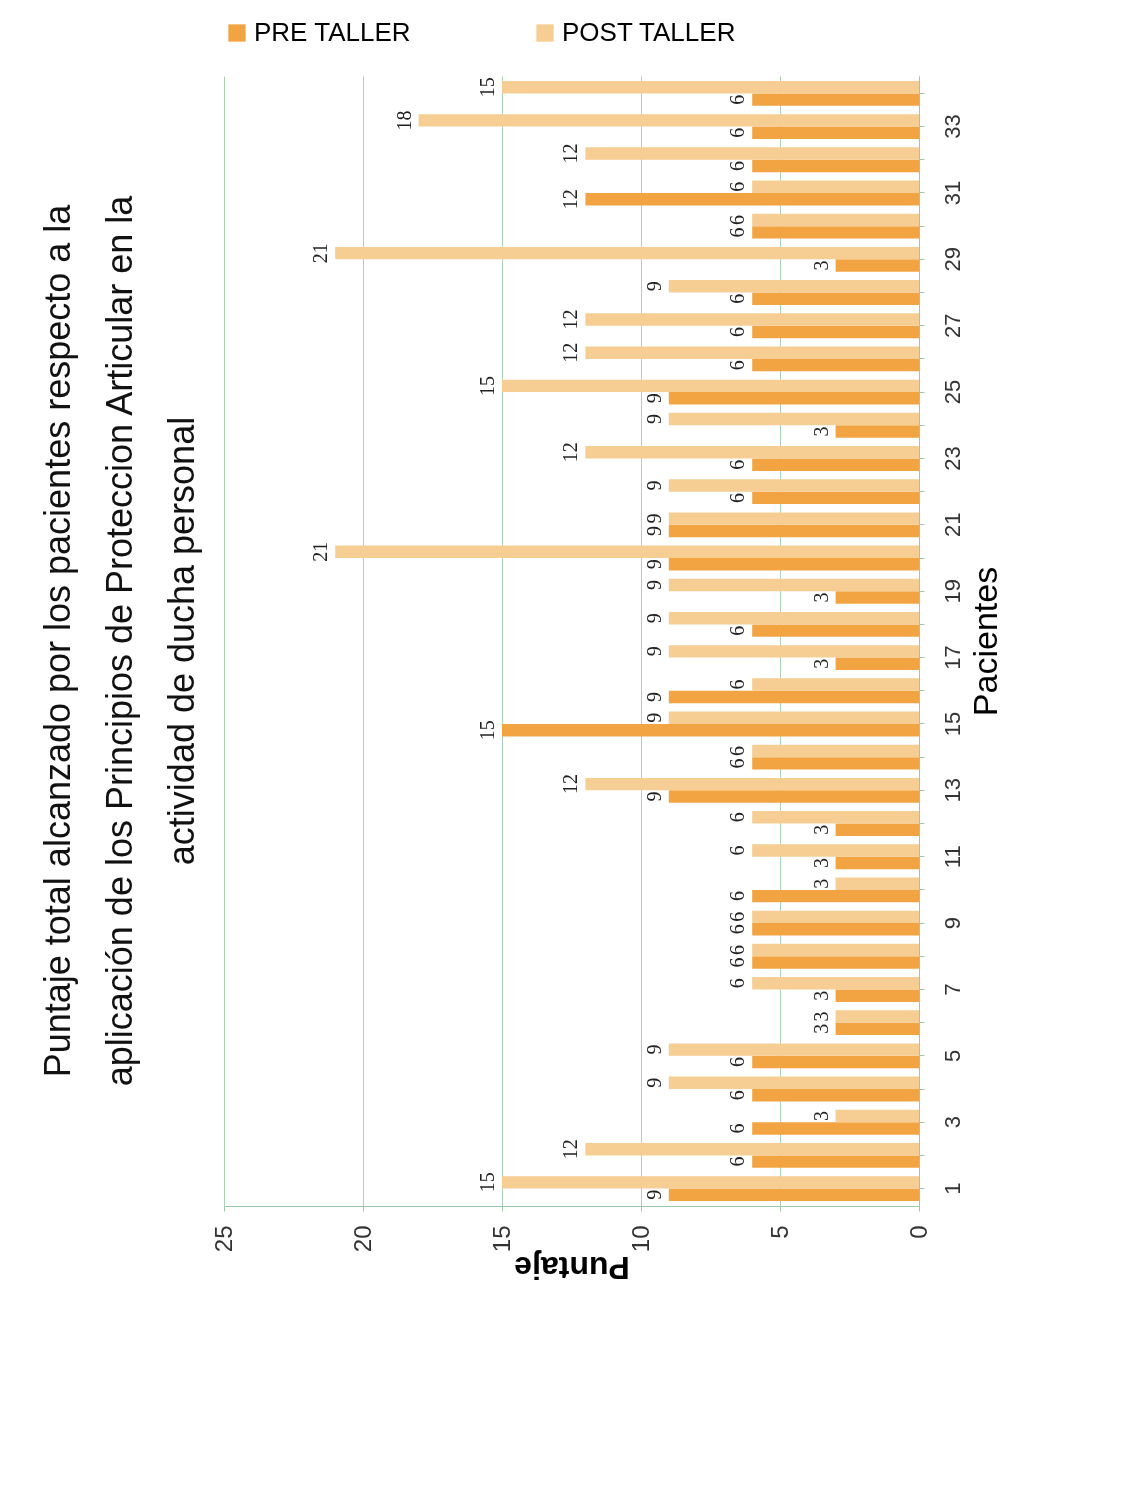 The height and width of the screenshot is (1494, 1121). What do you see at coordinates (918, 1232) in the screenshot?
I see `x-tick-label: 0` at bounding box center [918, 1232].